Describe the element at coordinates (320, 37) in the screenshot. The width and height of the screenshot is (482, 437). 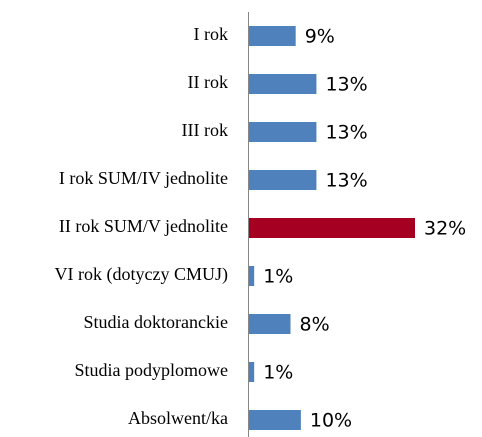
I see `value-label: 9%` at that location.